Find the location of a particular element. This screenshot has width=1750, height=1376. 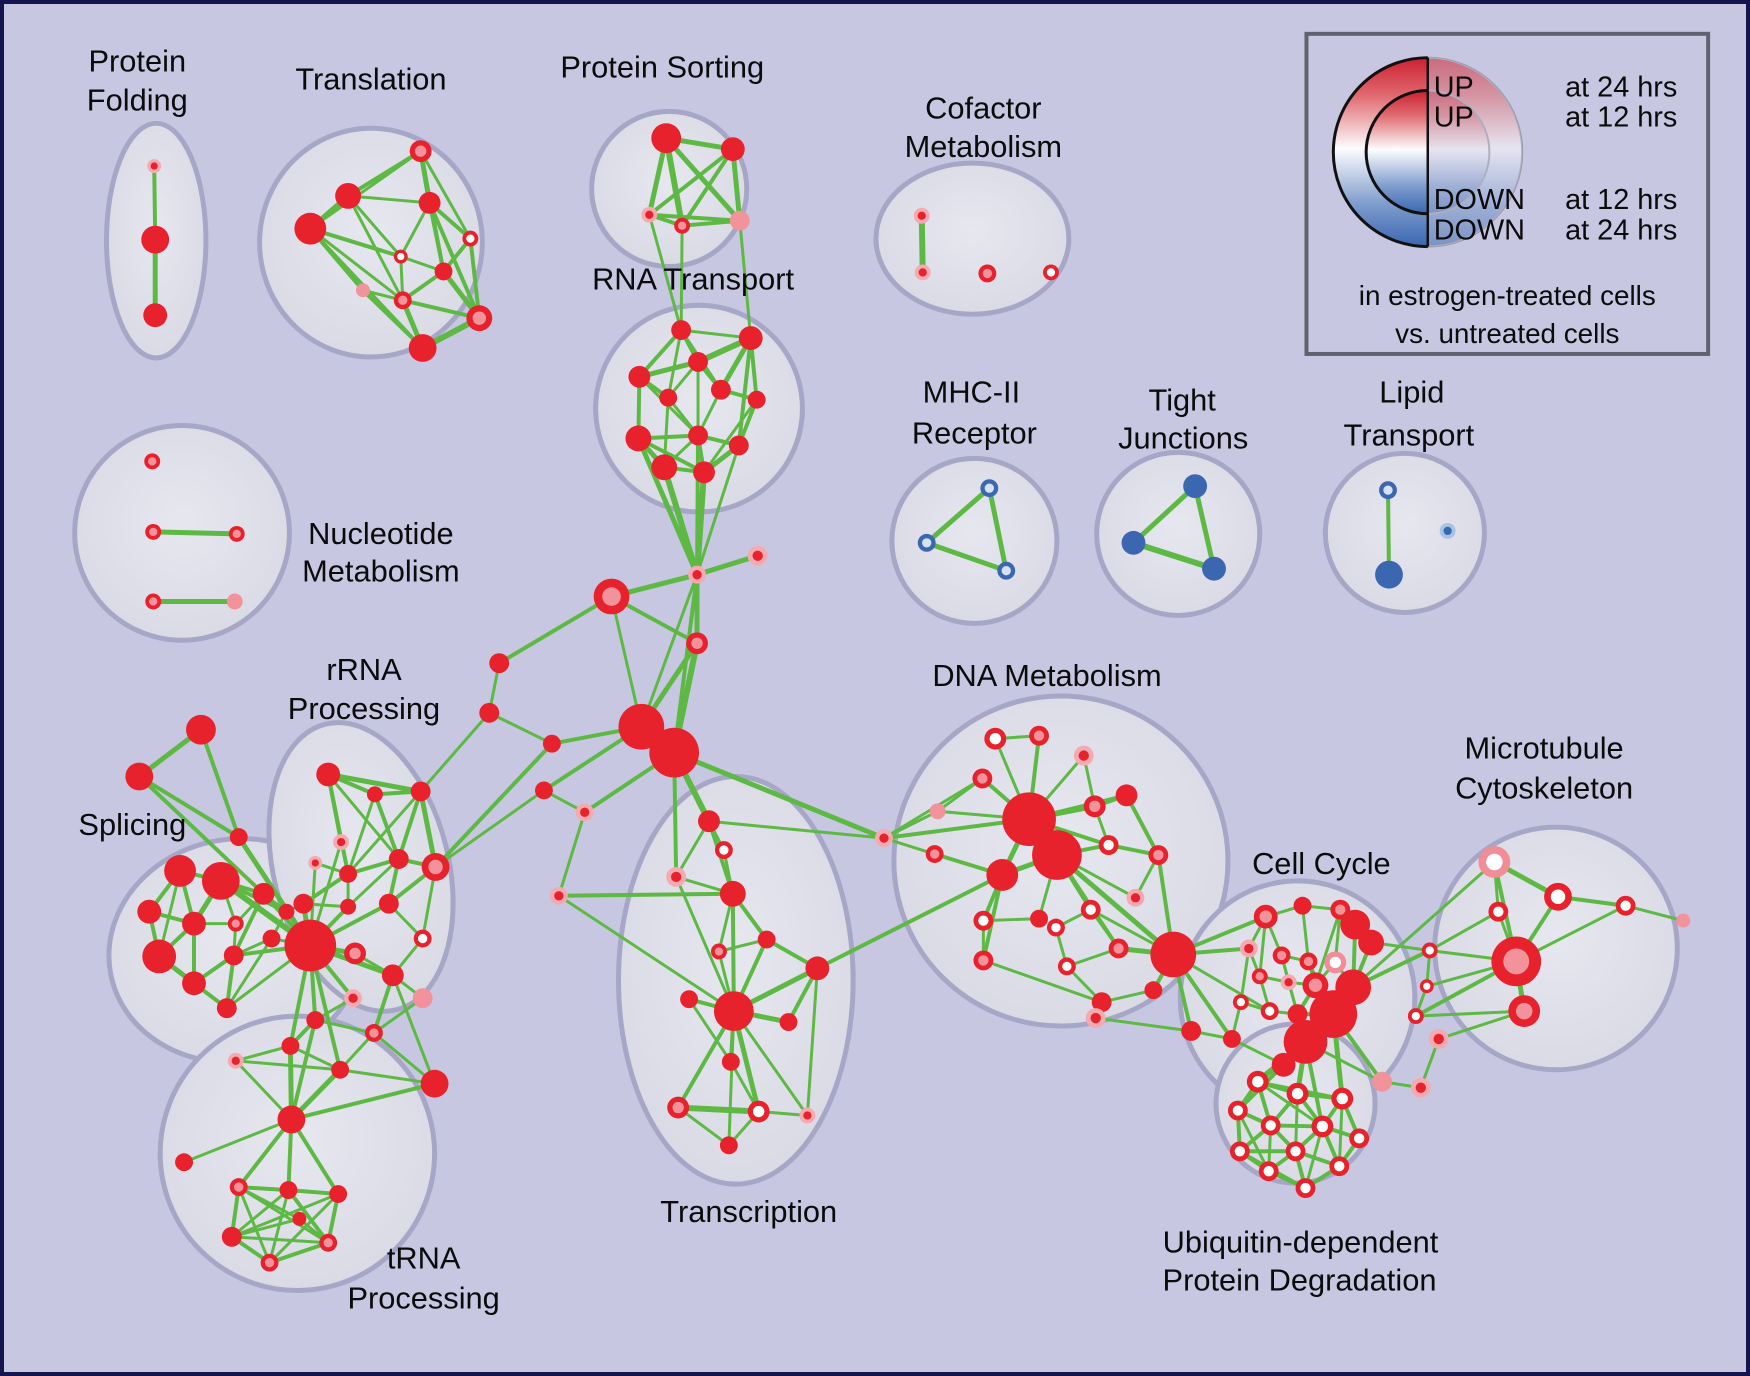

cluster-label-cf: Cofactor is located at coordinates (983, 107).